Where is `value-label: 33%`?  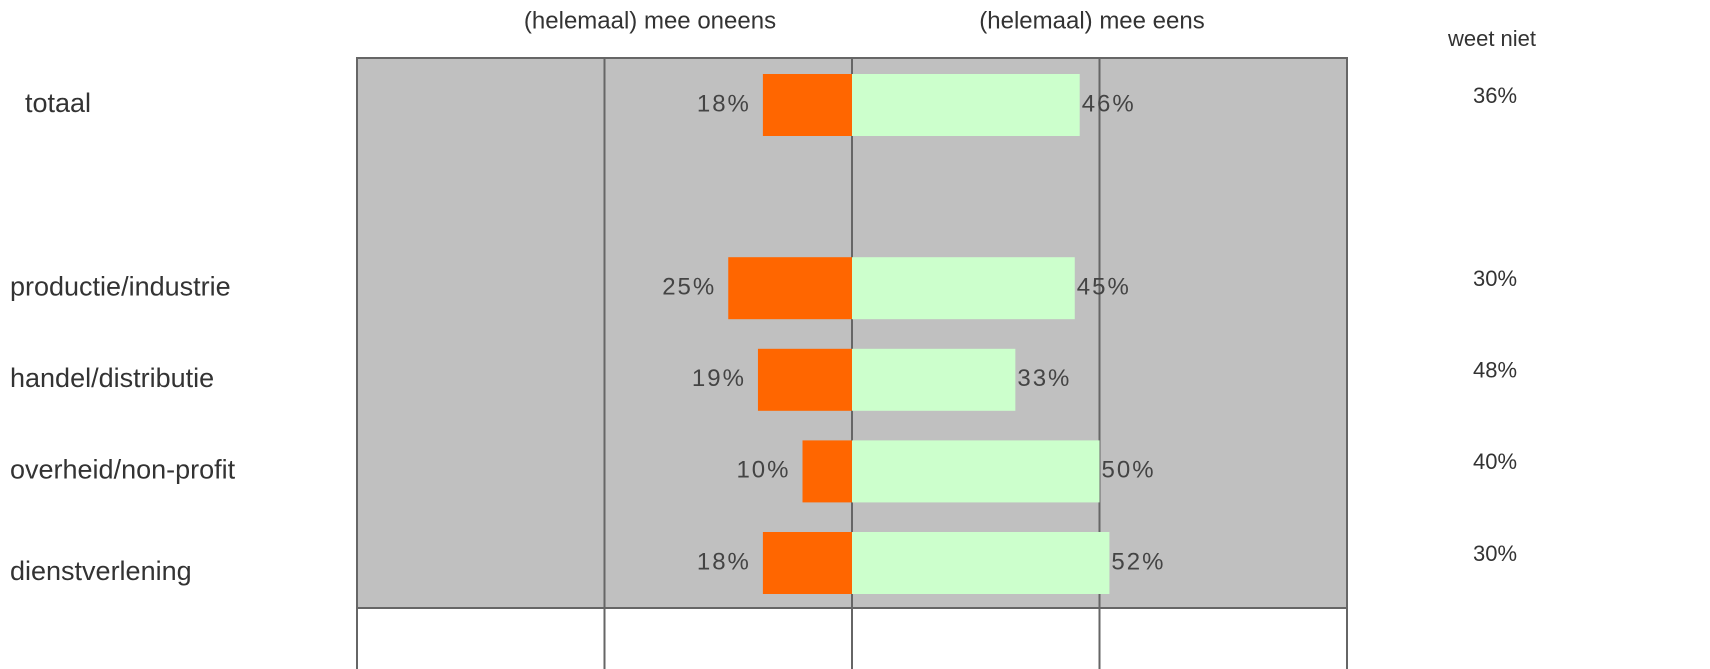
value-label: 33% is located at coordinates (1044, 378).